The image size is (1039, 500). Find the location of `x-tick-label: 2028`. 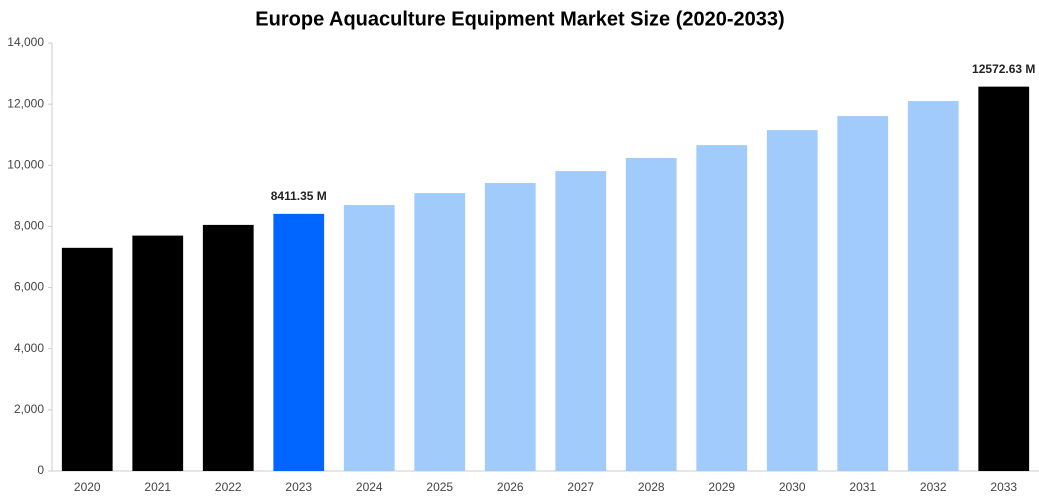

x-tick-label: 2028 is located at coordinates (651, 487).